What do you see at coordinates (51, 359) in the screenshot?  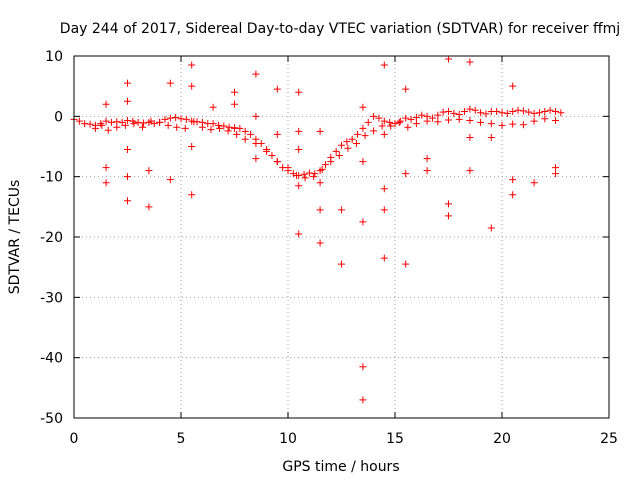 I see `y-tick-label: -40` at bounding box center [51, 359].